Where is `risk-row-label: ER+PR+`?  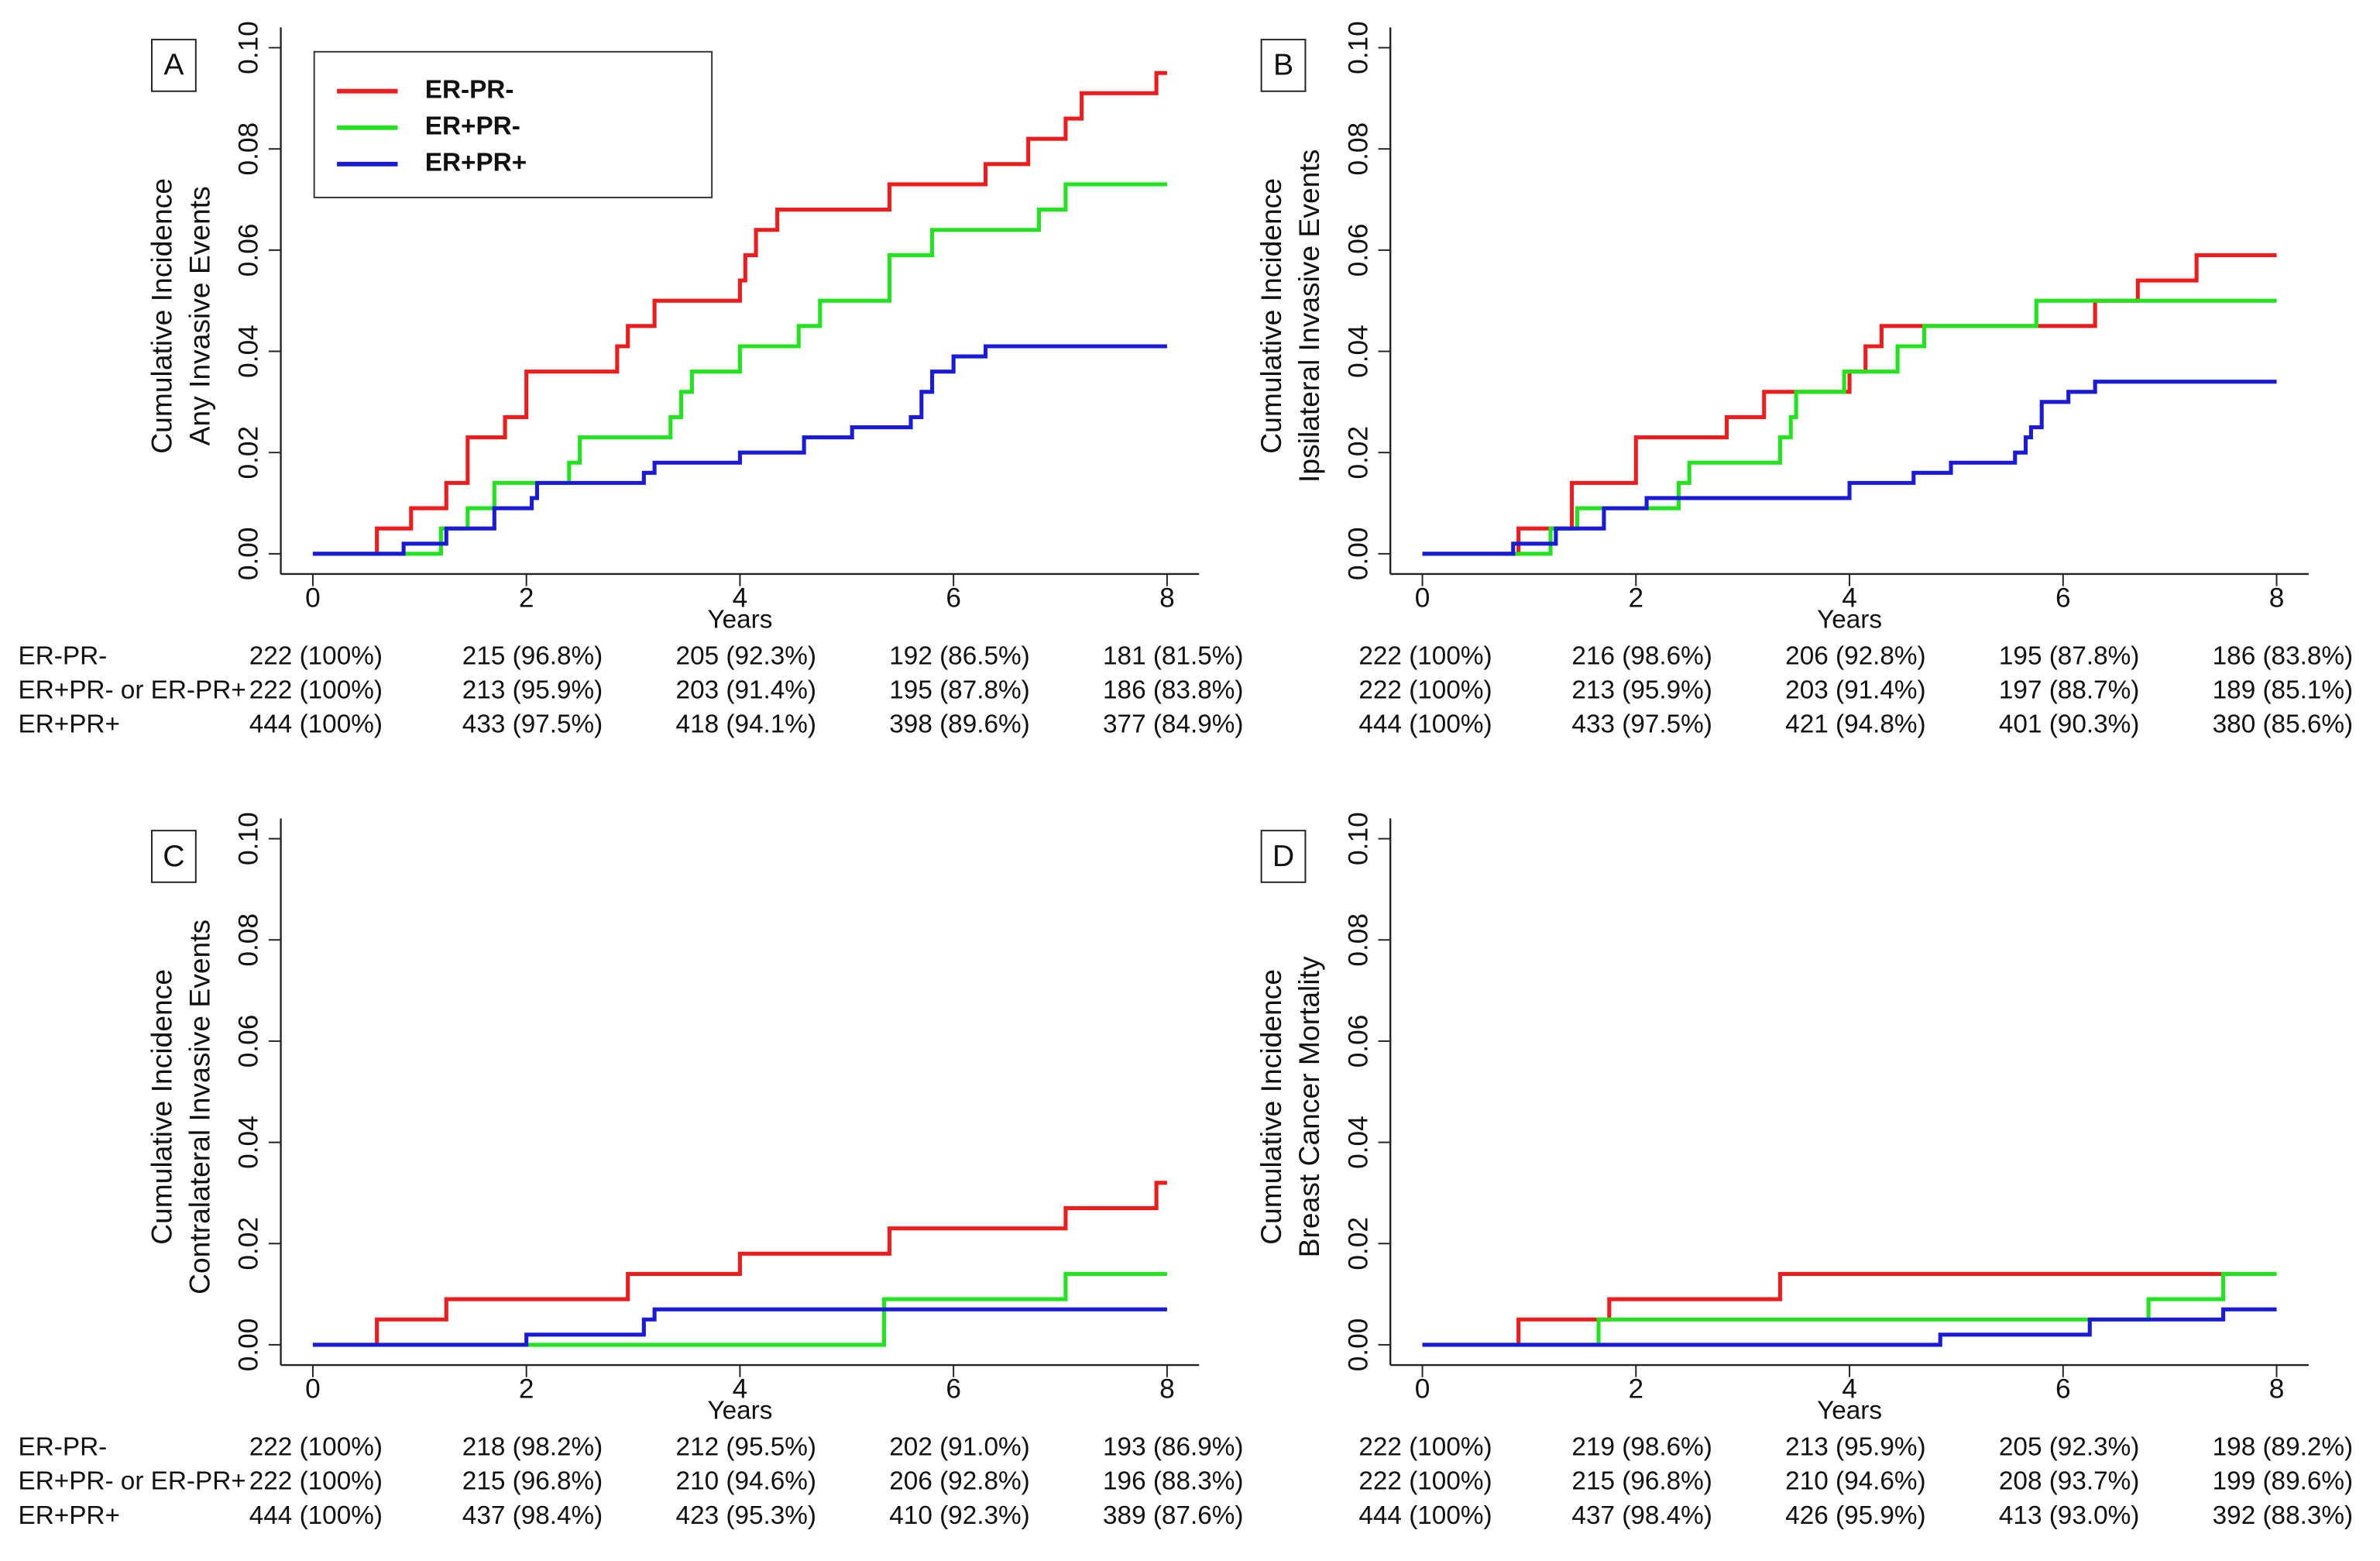 risk-row-label: ER+PR+ is located at coordinates (70, 1515).